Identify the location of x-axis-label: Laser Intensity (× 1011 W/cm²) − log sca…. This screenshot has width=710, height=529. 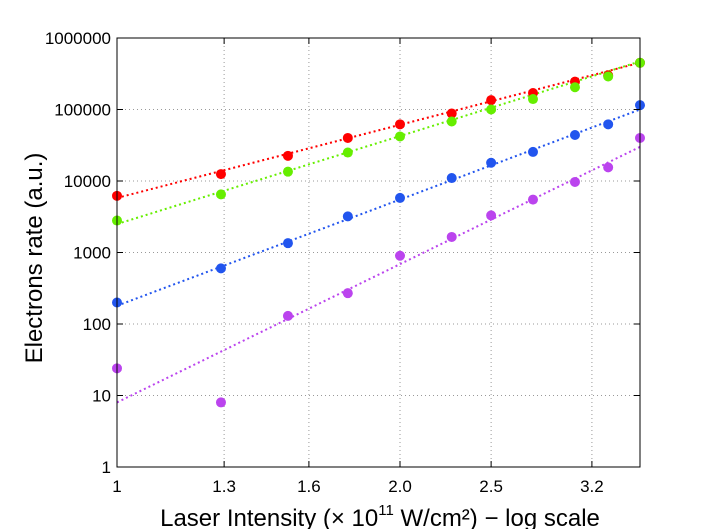
(380, 515).